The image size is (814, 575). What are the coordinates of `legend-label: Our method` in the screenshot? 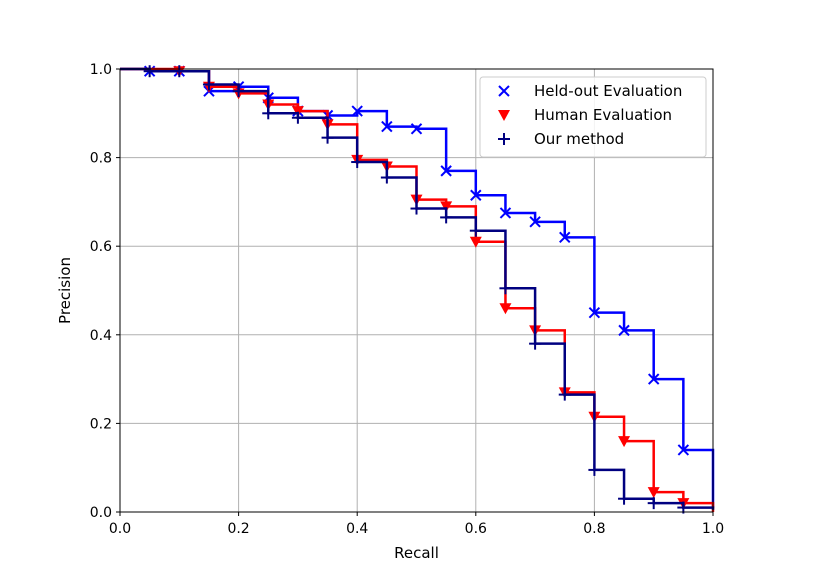 It's located at (579, 139).